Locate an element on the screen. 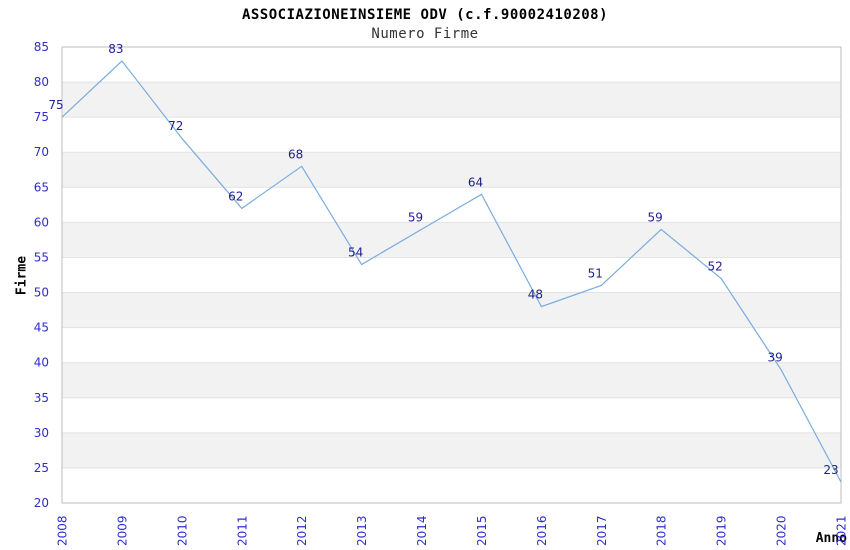 Image resolution: width=850 pixels, height=550 pixels. x-tick-label: 2012 is located at coordinates (302, 530).